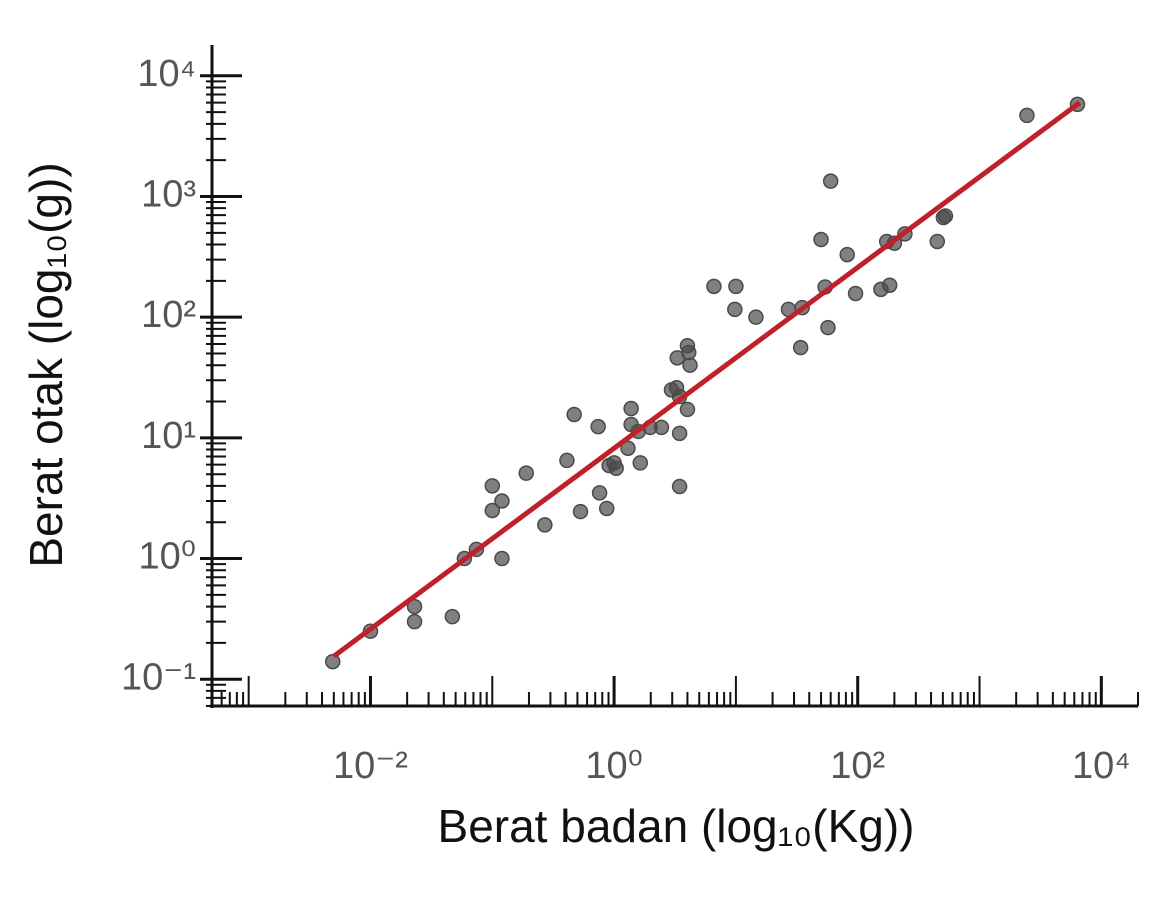 The image size is (1168, 912). What do you see at coordinates (46, 364) in the screenshot?
I see `y-axis-title: Berat otak (log₁₀(g))` at bounding box center [46, 364].